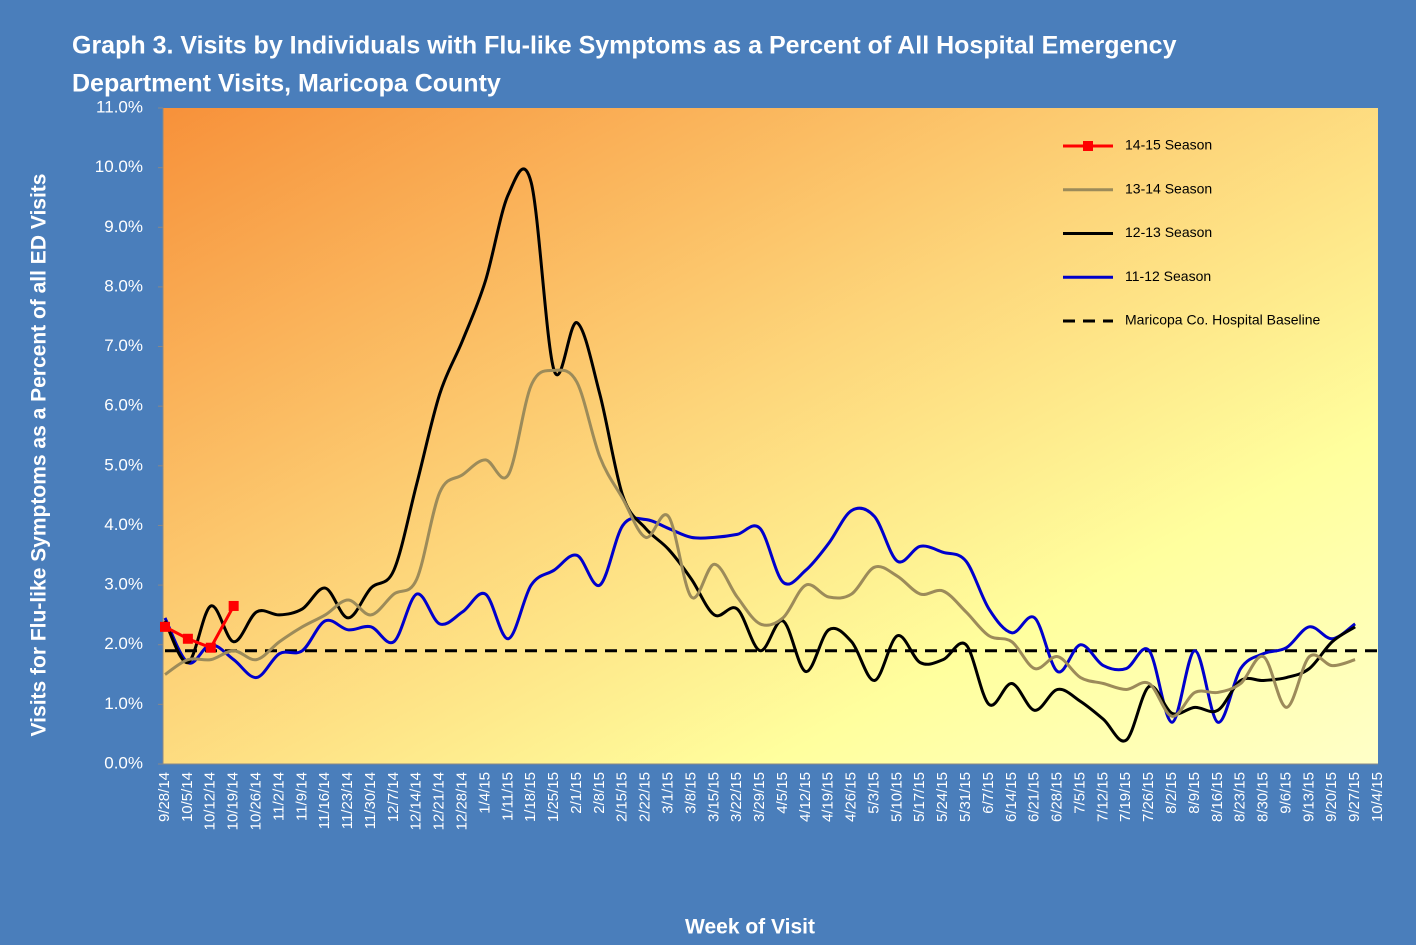  Describe the element at coordinates (1011, 797) in the screenshot. I see `x-tick-label: 6/14/15` at that location.